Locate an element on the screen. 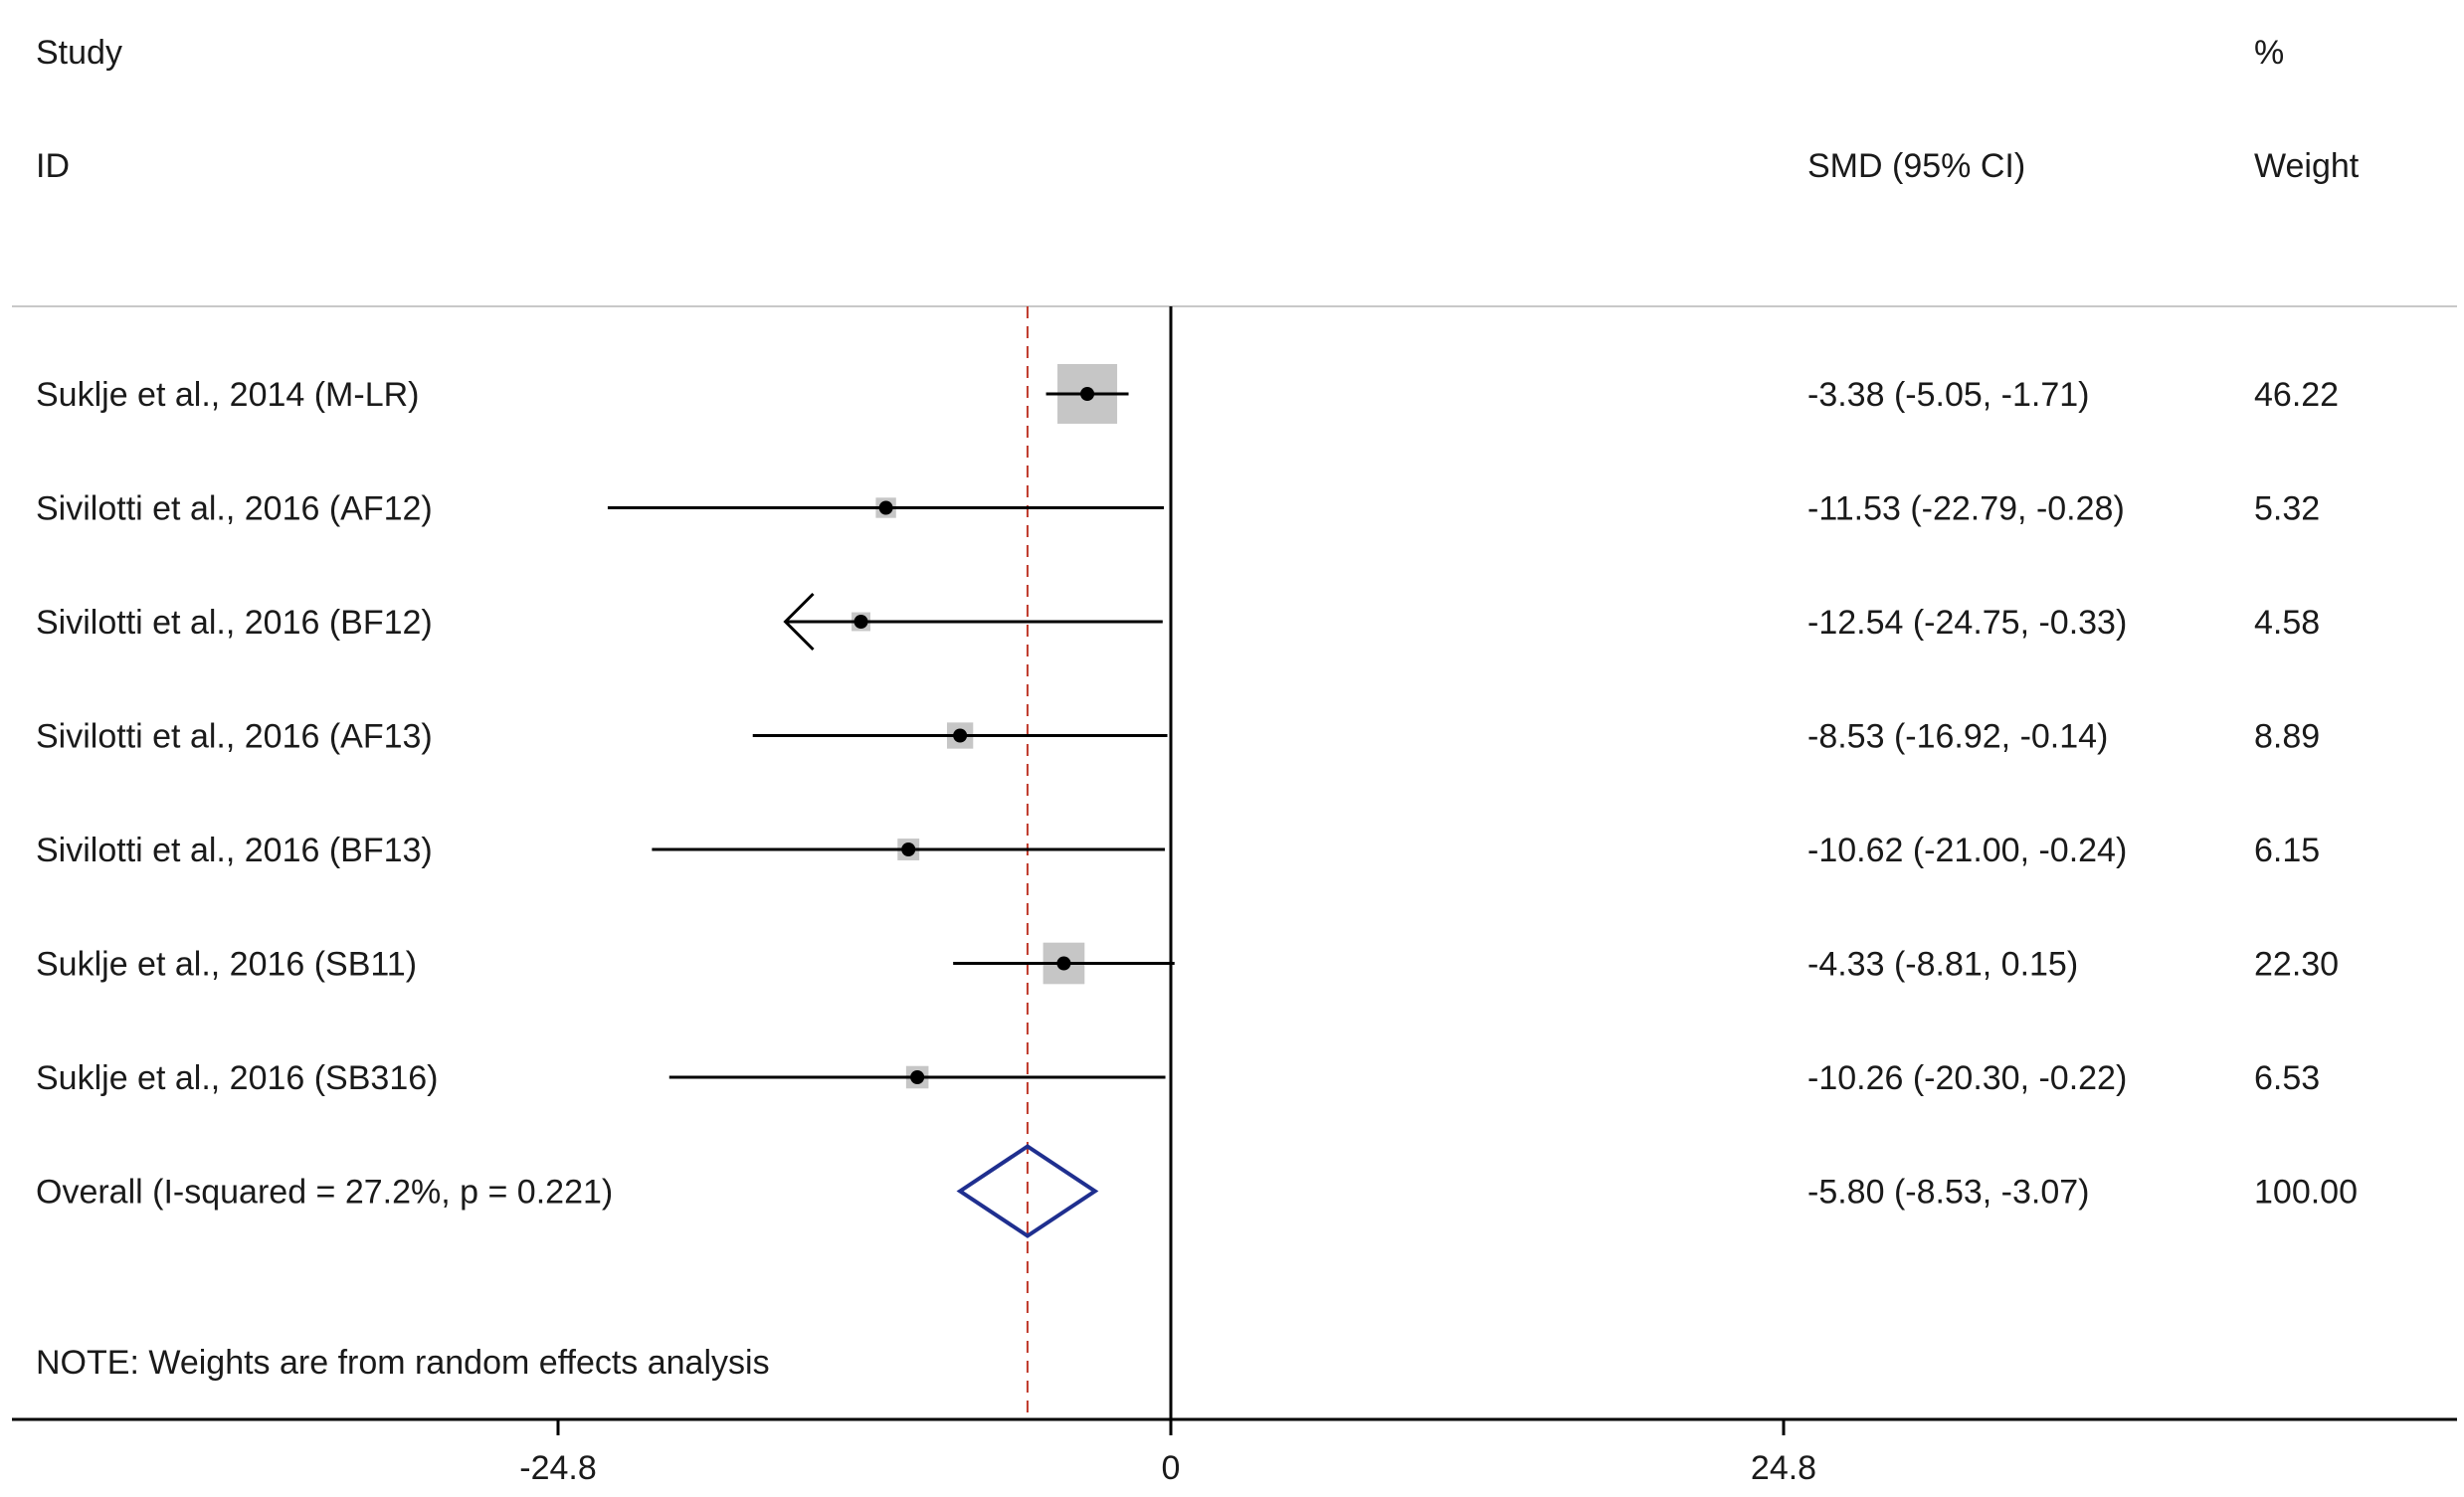 This screenshot has width=2464, height=1497. study-ci-text: -8.53 (-16.92, -0.14) is located at coordinates (1957, 737).